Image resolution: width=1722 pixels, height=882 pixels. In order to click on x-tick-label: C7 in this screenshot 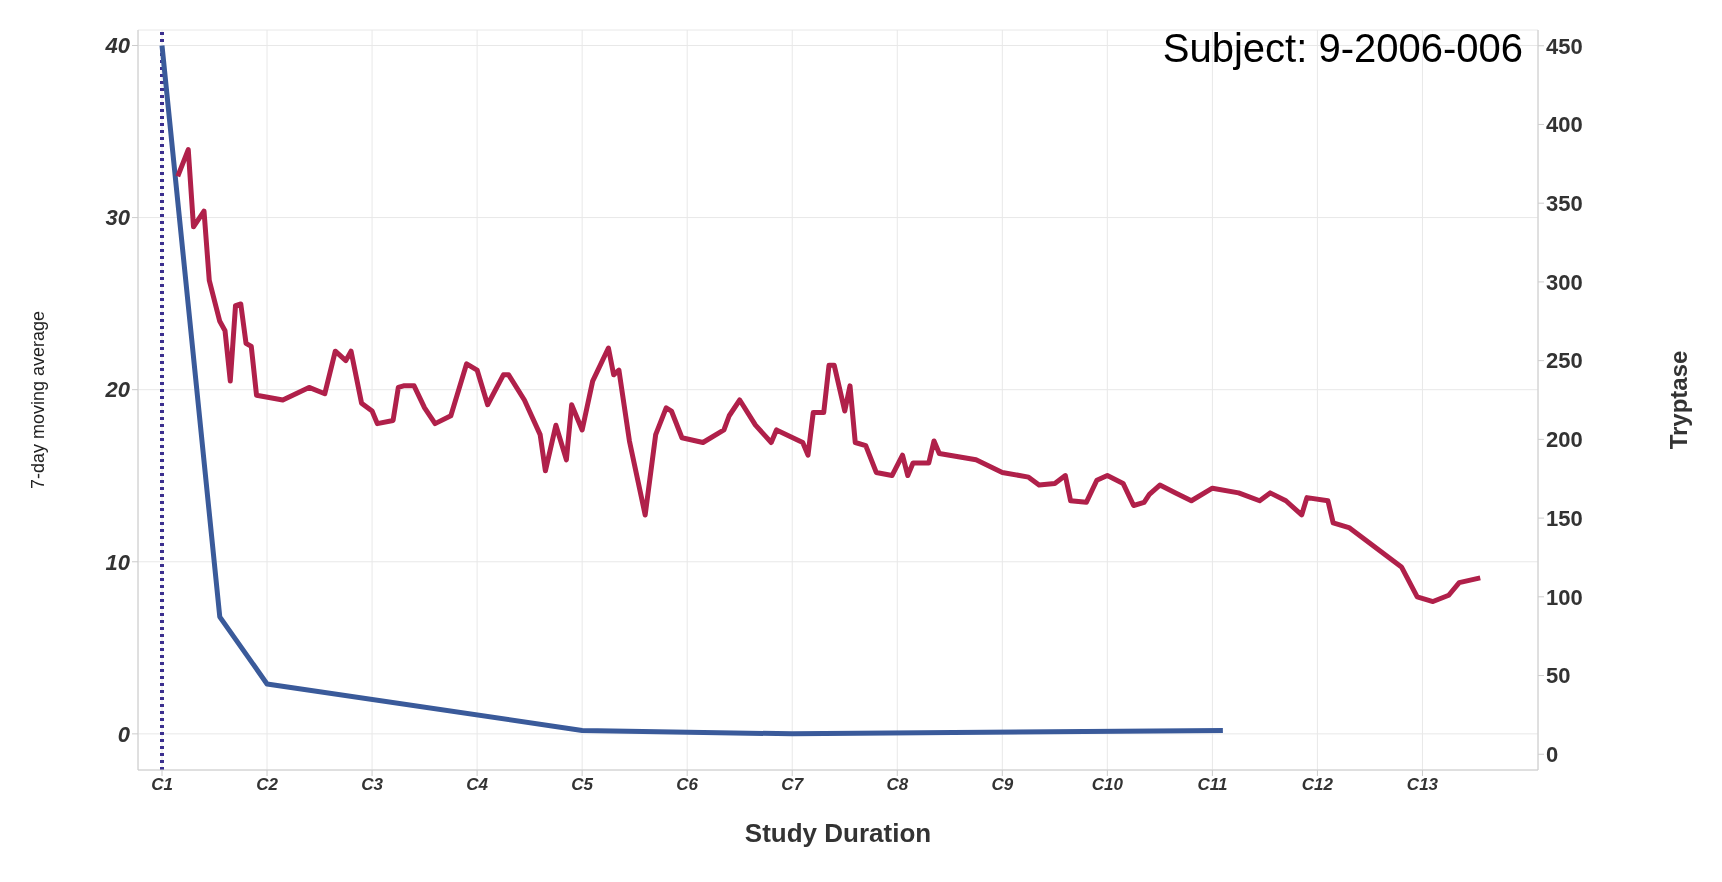, I will do `click(793, 785)`.